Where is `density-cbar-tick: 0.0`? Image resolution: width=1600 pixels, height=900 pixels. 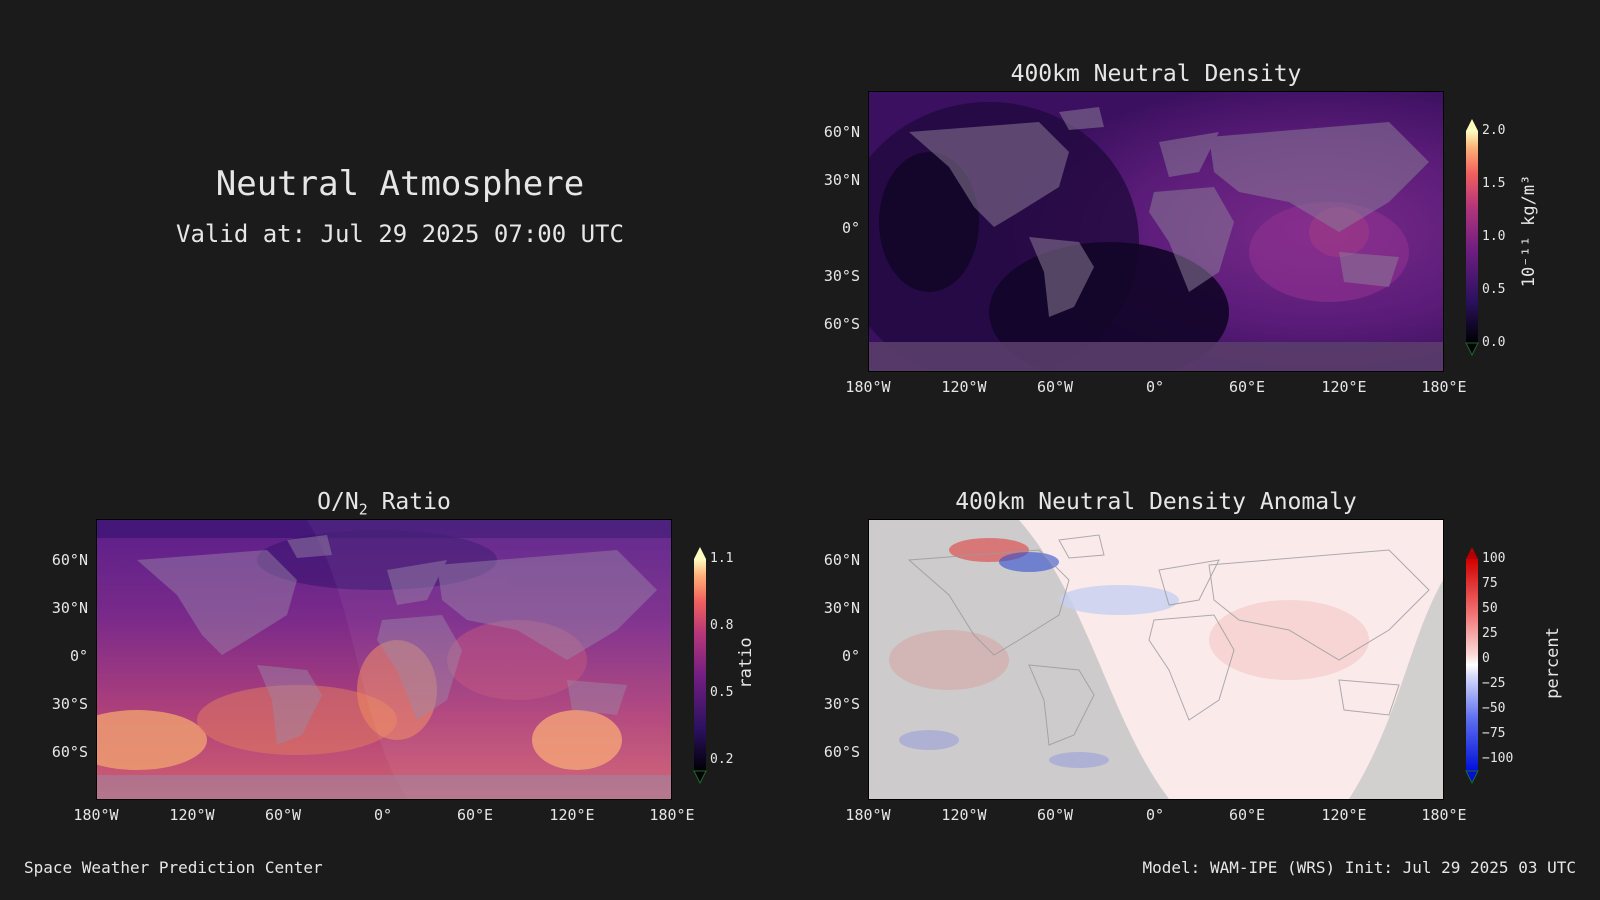
density-cbar-tick: 0.0 is located at coordinates (1494, 342).